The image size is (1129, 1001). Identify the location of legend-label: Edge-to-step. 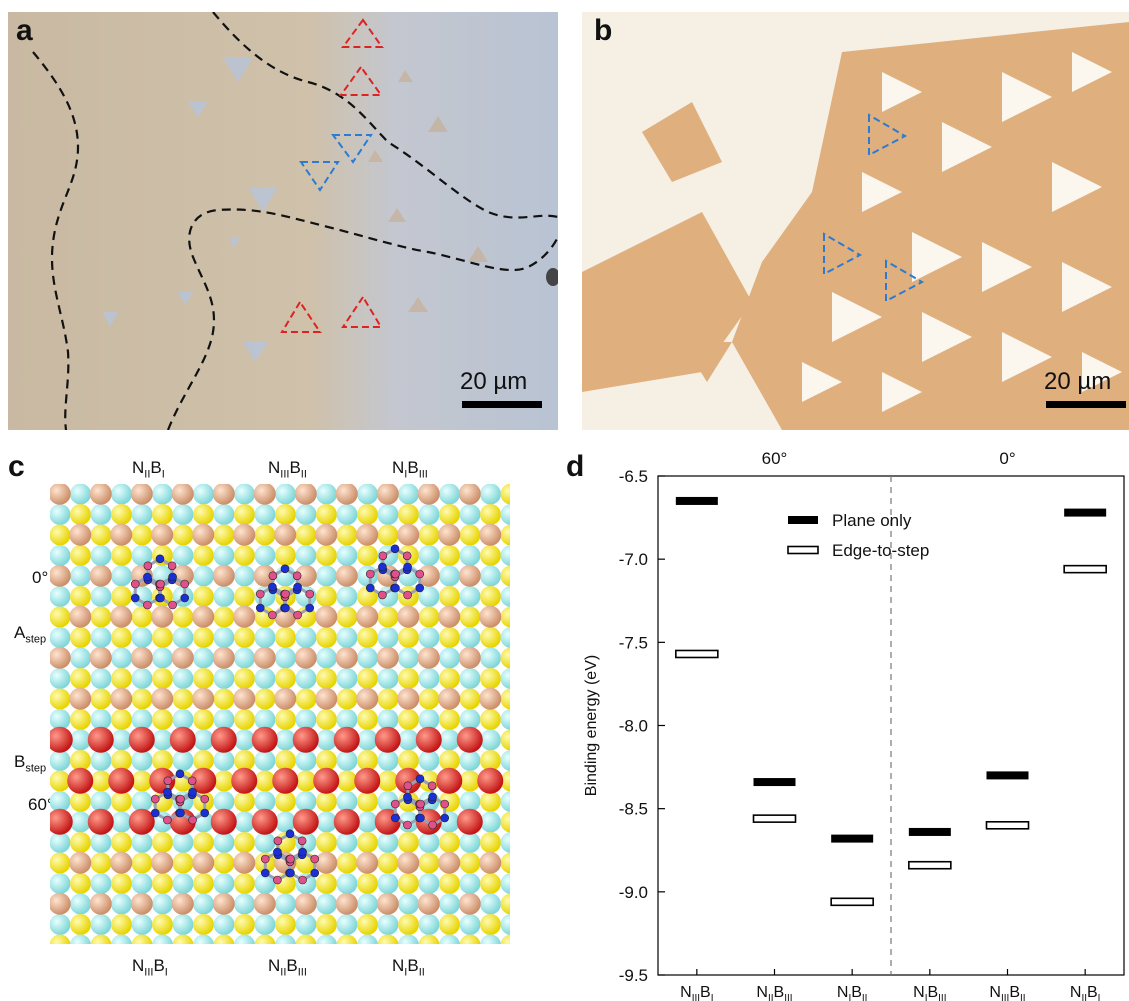
(880, 550).